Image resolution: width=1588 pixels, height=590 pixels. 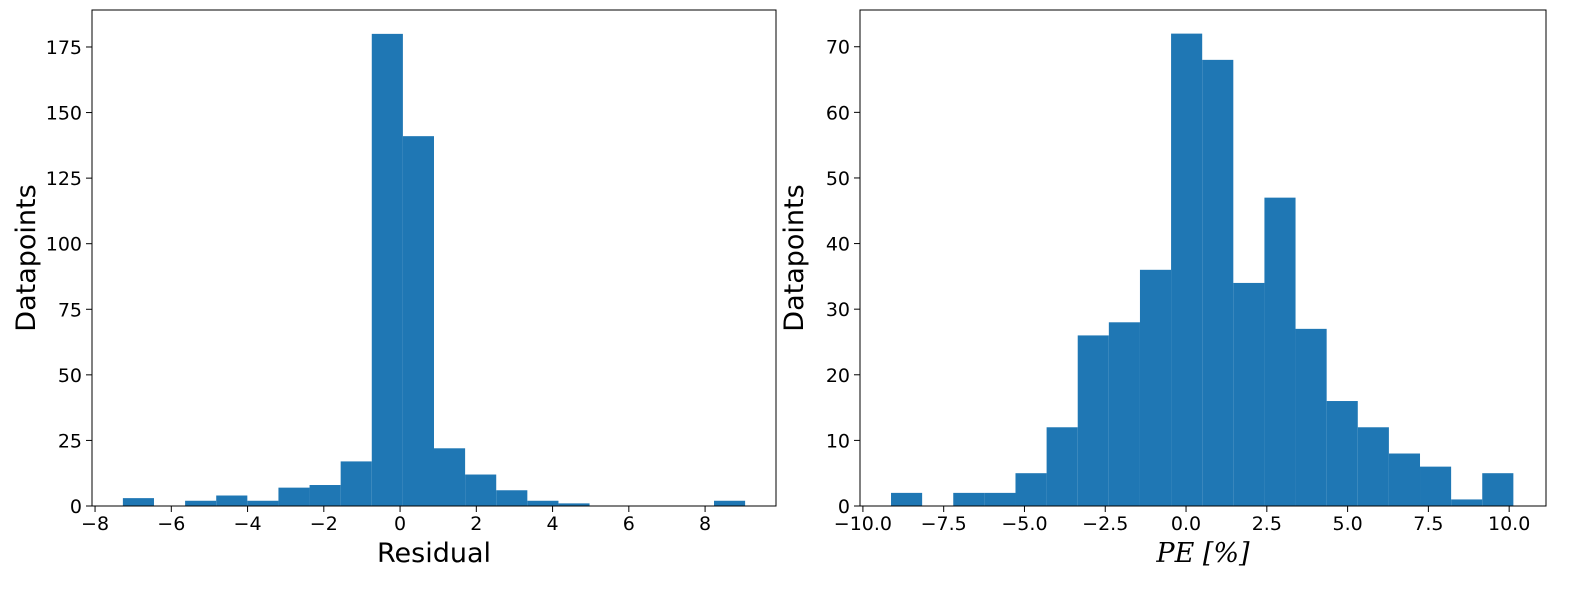 I want to click on y-tick-label: 150, so click(x=64, y=114).